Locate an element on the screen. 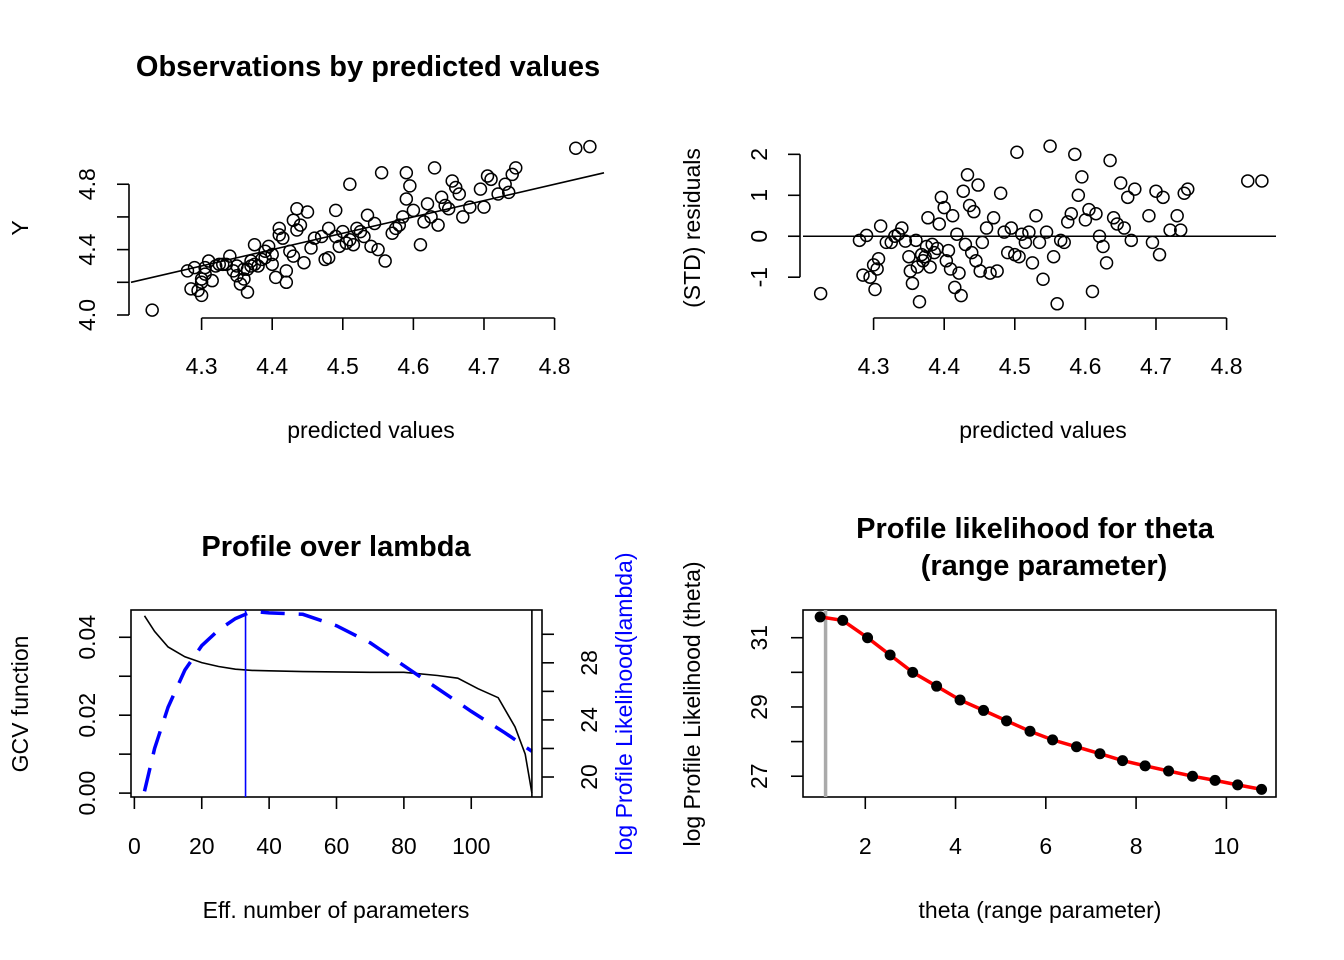 The width and height of the screenshot is (1344, 960). panel3-plot-box is located at coordinates (336, 703).